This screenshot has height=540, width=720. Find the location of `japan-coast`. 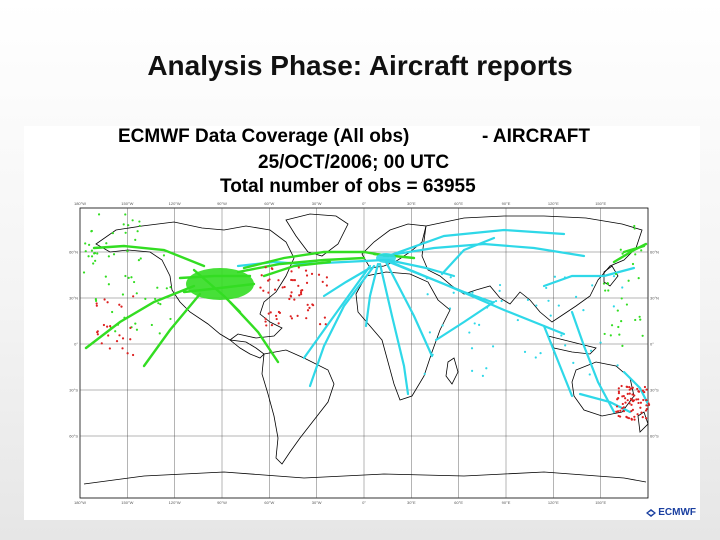

japan-coast is located at coordinates (611, 276).